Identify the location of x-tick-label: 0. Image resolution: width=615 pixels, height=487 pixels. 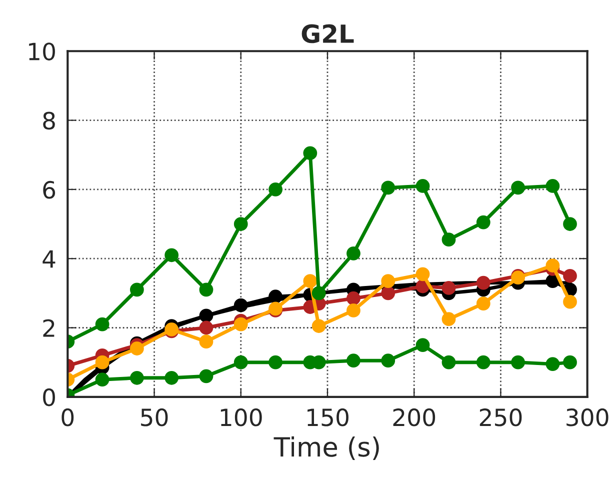
(68, 417).